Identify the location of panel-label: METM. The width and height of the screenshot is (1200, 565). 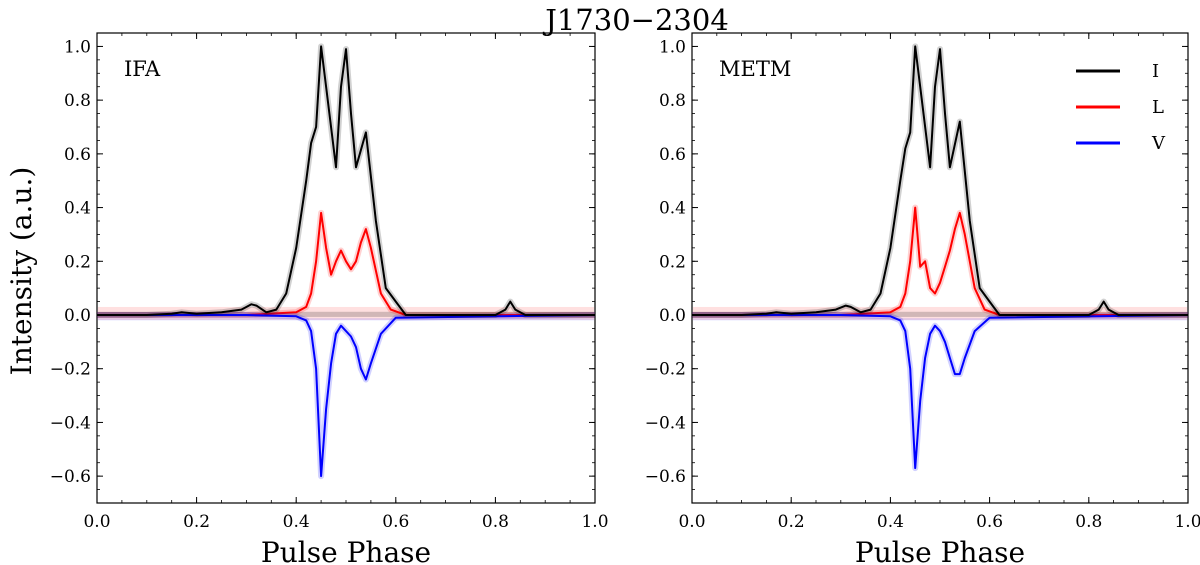
(755, 69).